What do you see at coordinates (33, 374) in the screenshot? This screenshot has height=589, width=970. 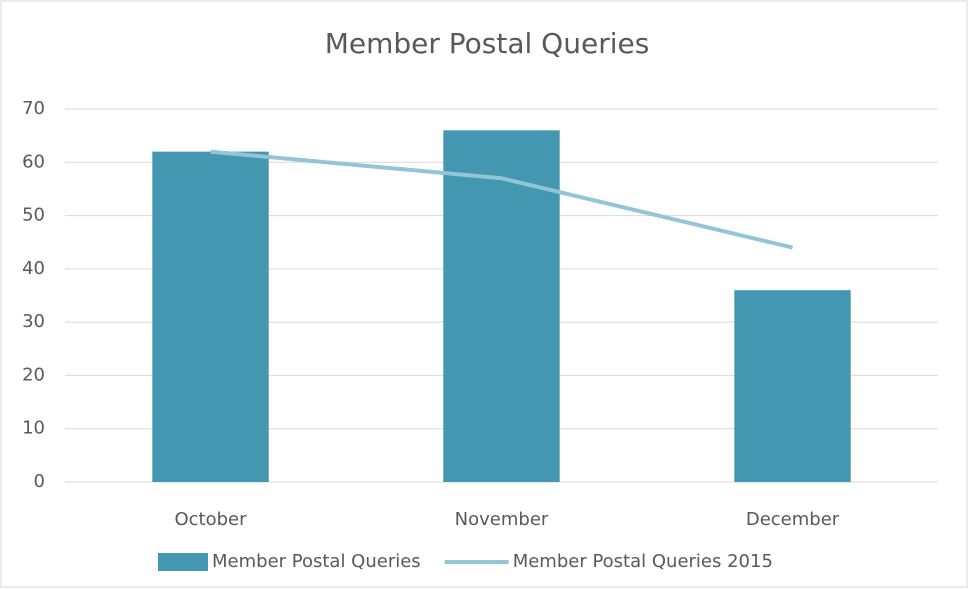 I see `y-tick-label: 20` at bounding box center [33, 374].